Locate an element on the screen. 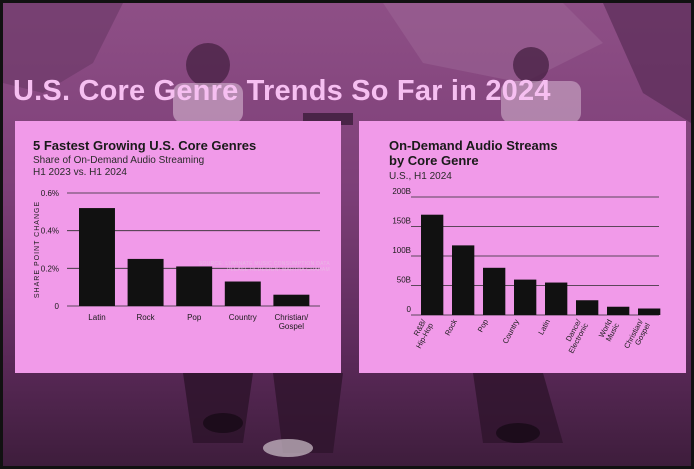  x-tick-label: R&B/Hip-Hop is located at coordinates (421, 333).